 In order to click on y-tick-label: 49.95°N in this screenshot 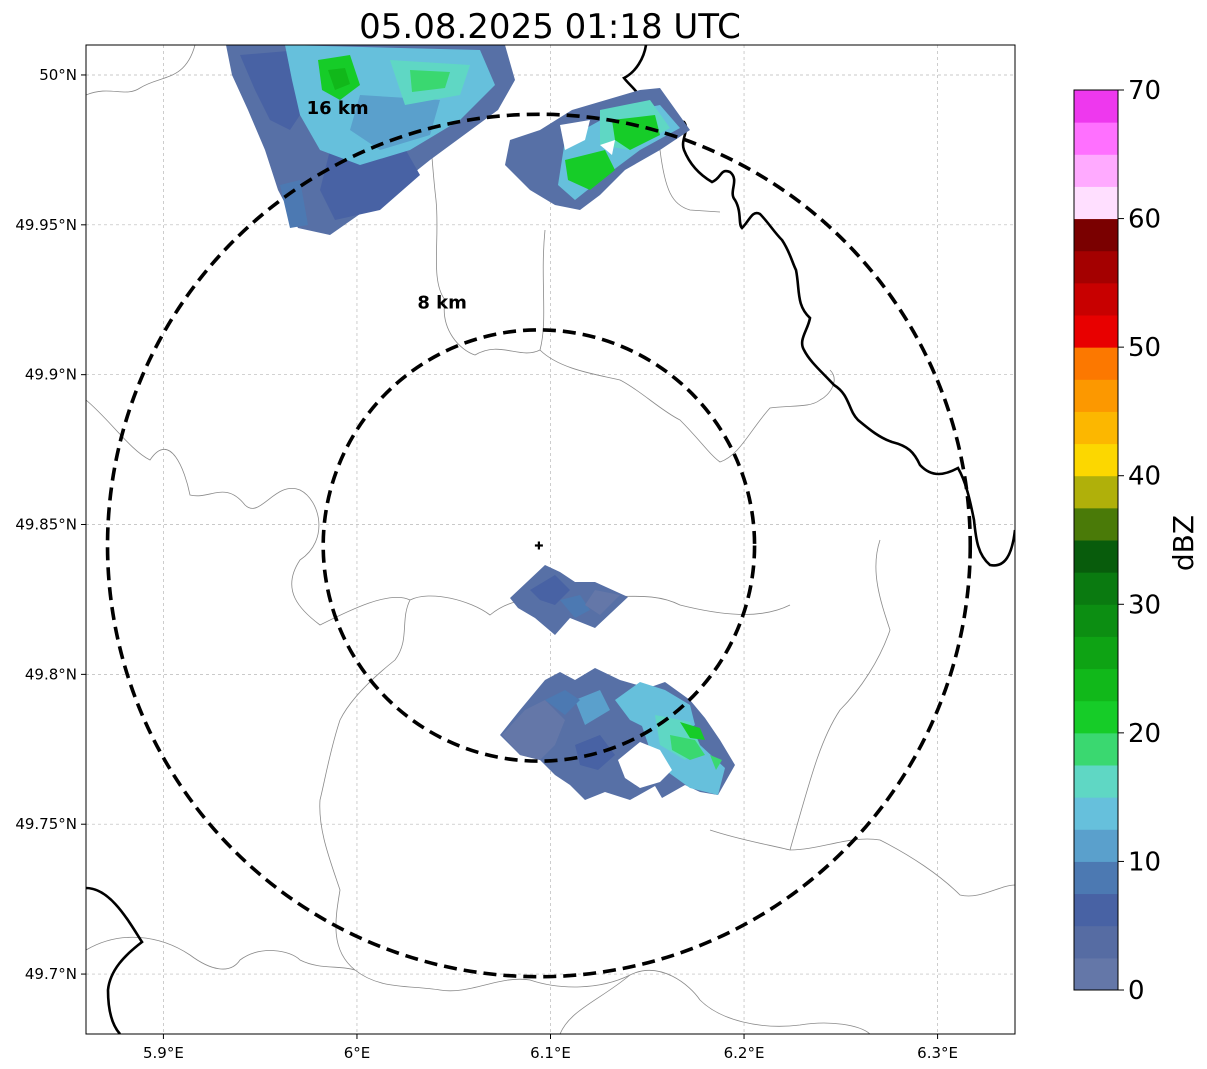, I will do `click(46, 225)`.